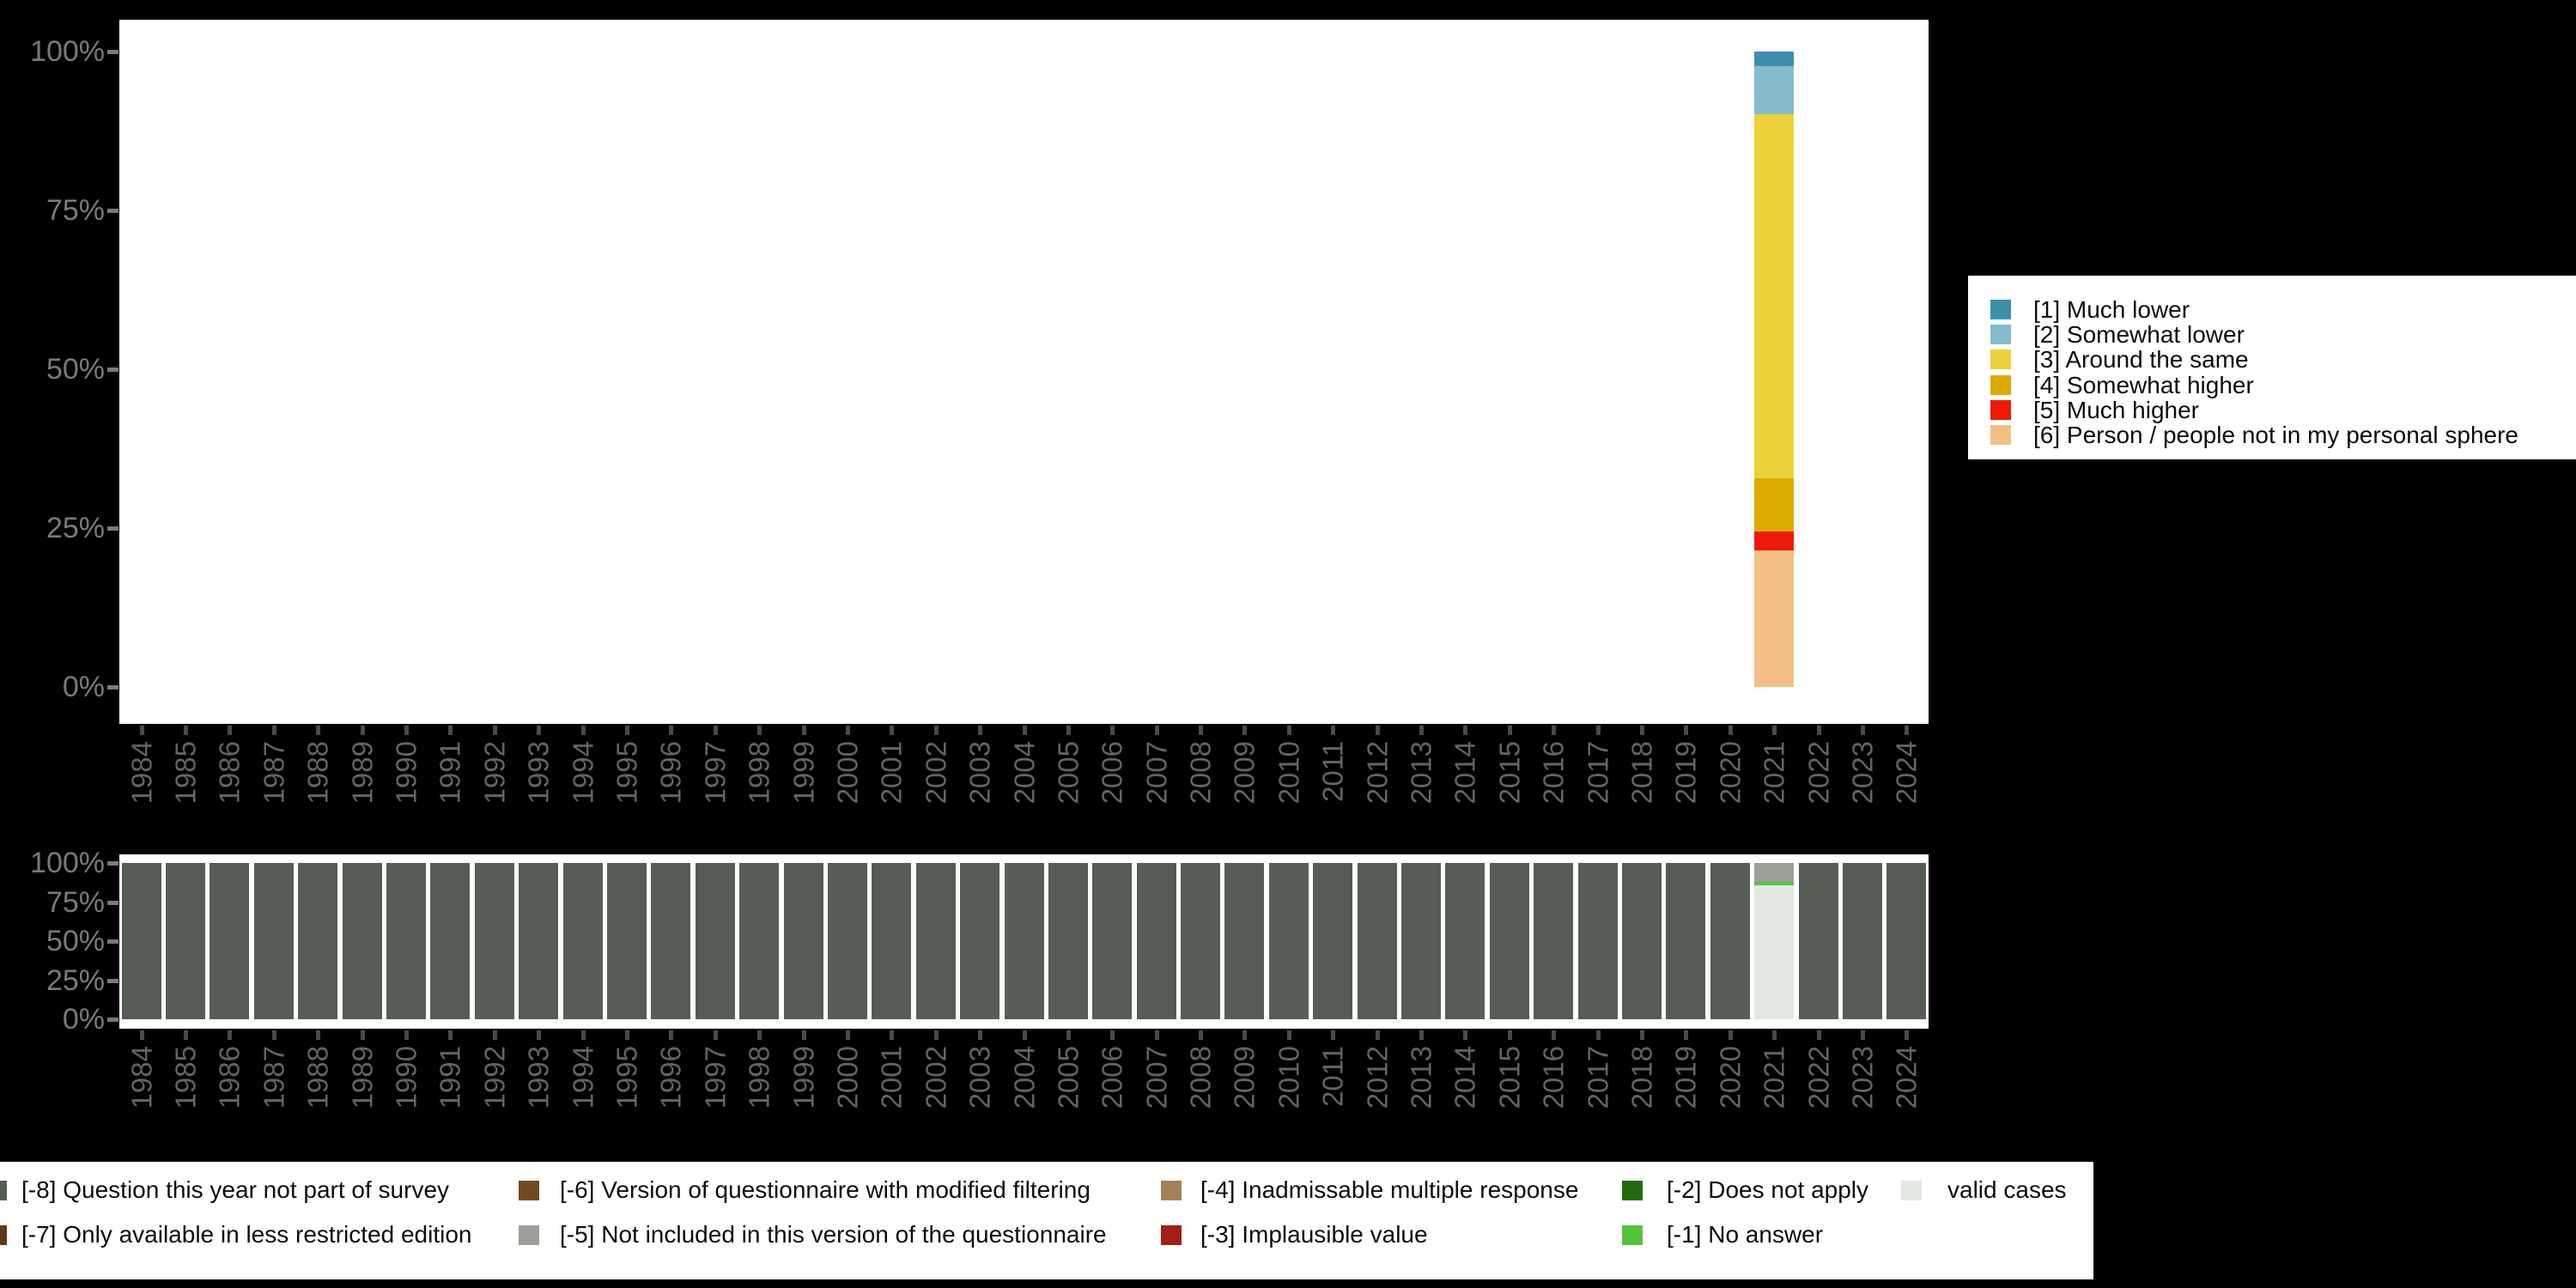 The width and height of the screenshot is (2576, 1288). I want to click on x-axis-label: 1993, so click(538, 1078).